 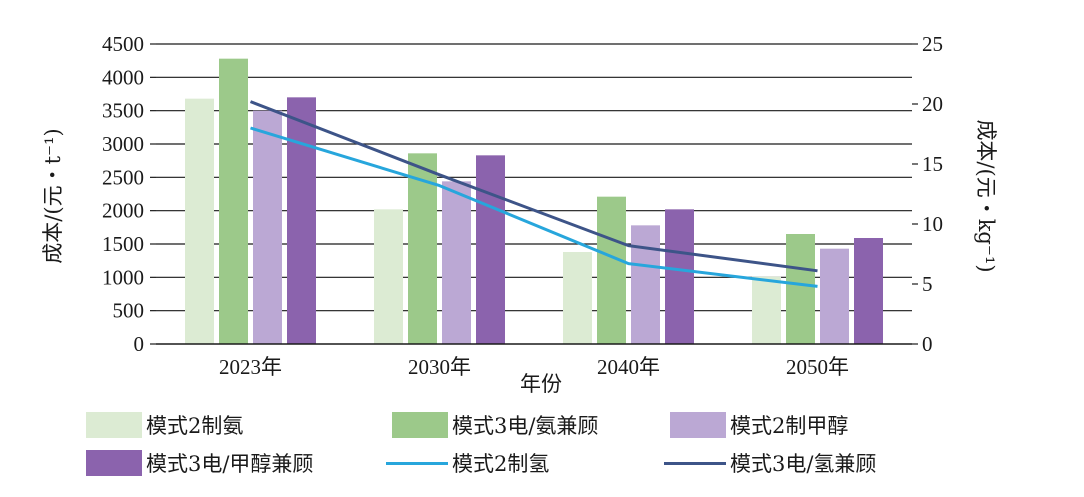 What do you see at coordinates (628, 367) in the screenshot?
I see `category-label: 2040年` at bounding box center [628, 367].